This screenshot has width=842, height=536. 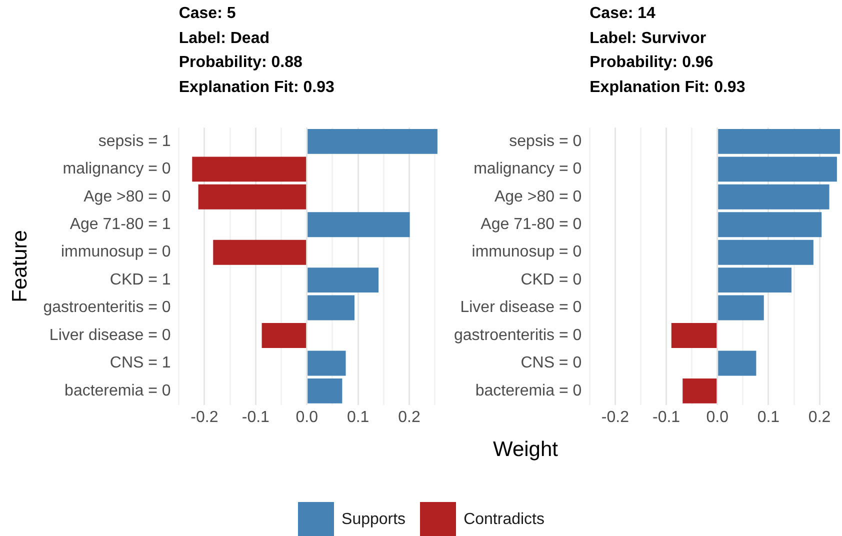 I want to click on chart-title: Case: 14 Label: Survivor Probability: 0.96 Explanation Fit: 0.93, so click(x=668, y=51).